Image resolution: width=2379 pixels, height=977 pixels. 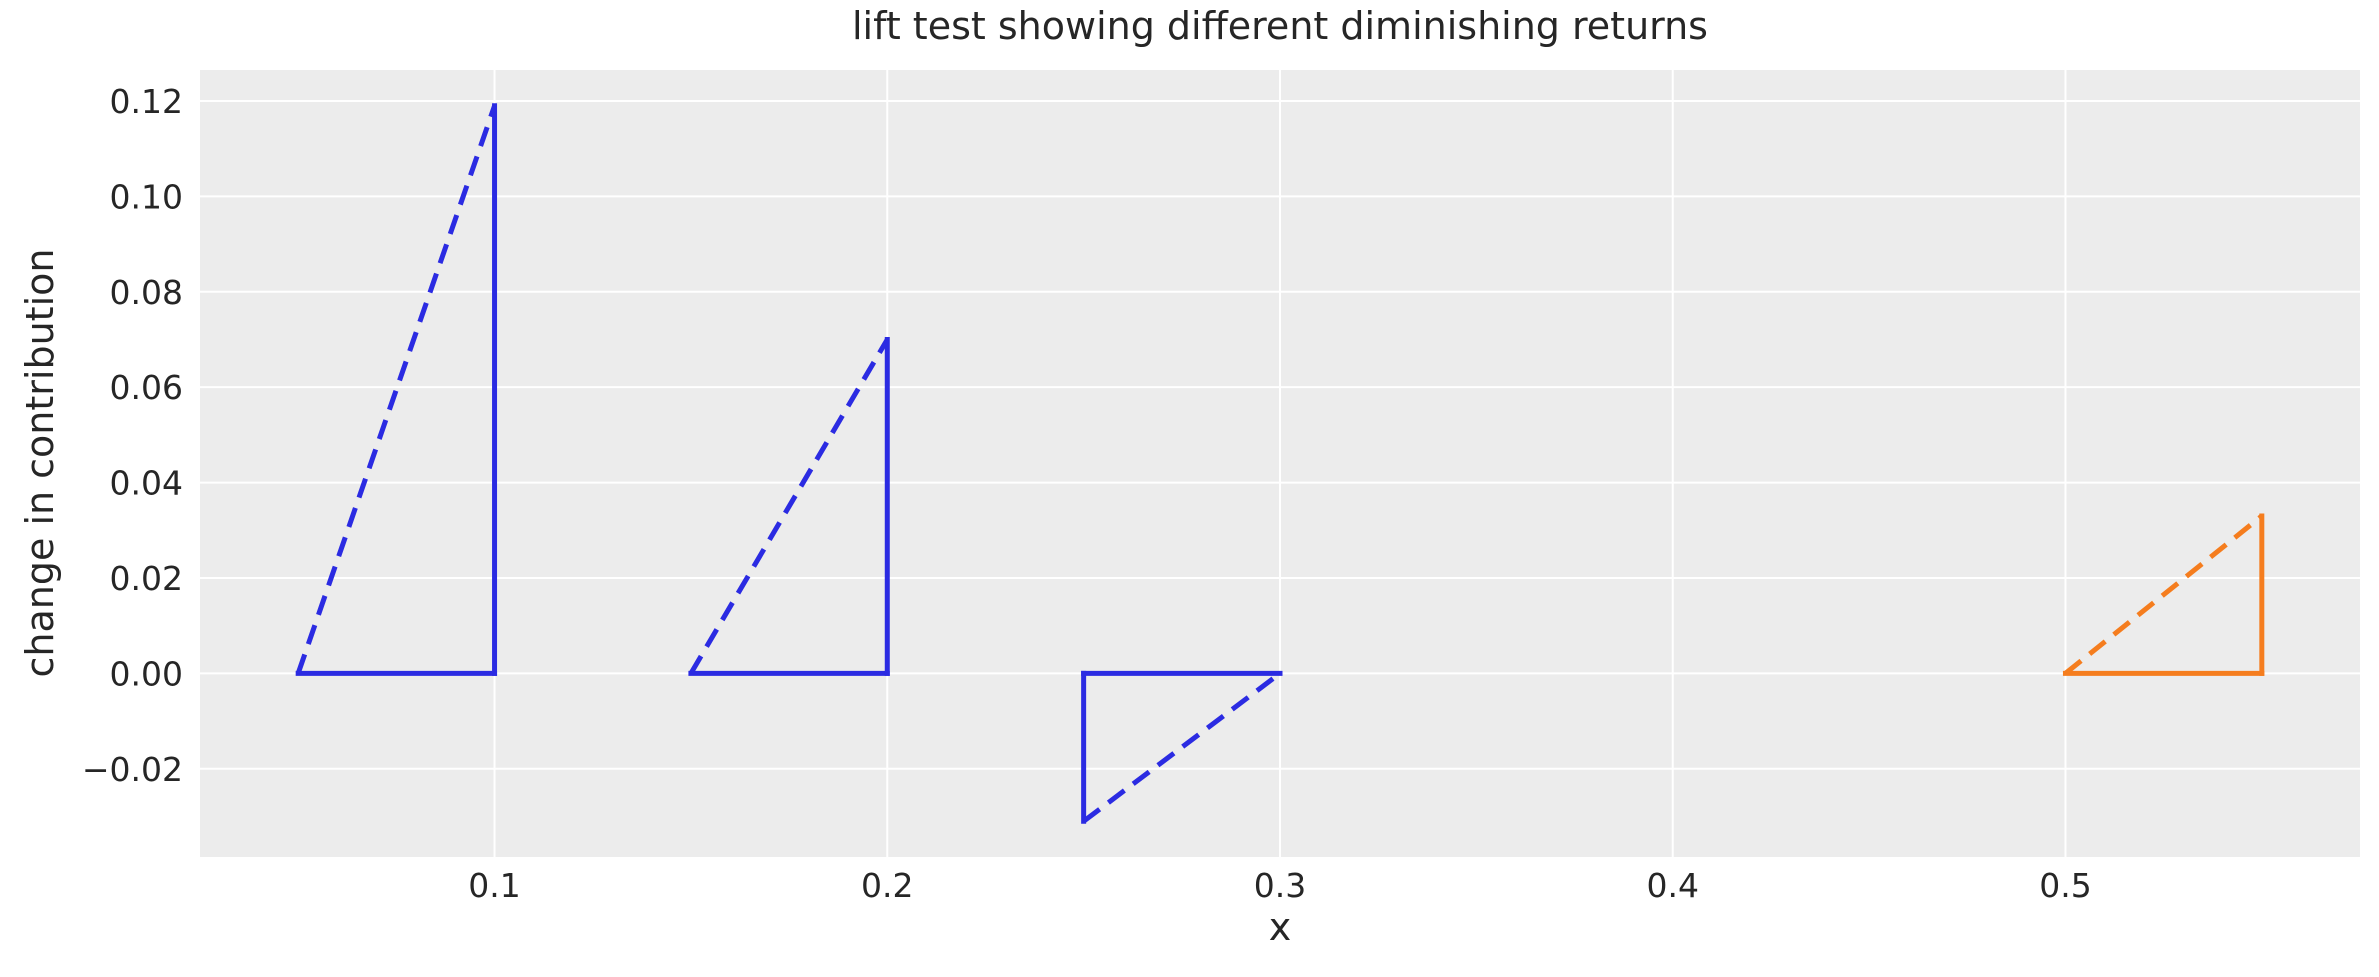 I want to click on x-tick-label: 0.4, so click(x=1672, y=885).